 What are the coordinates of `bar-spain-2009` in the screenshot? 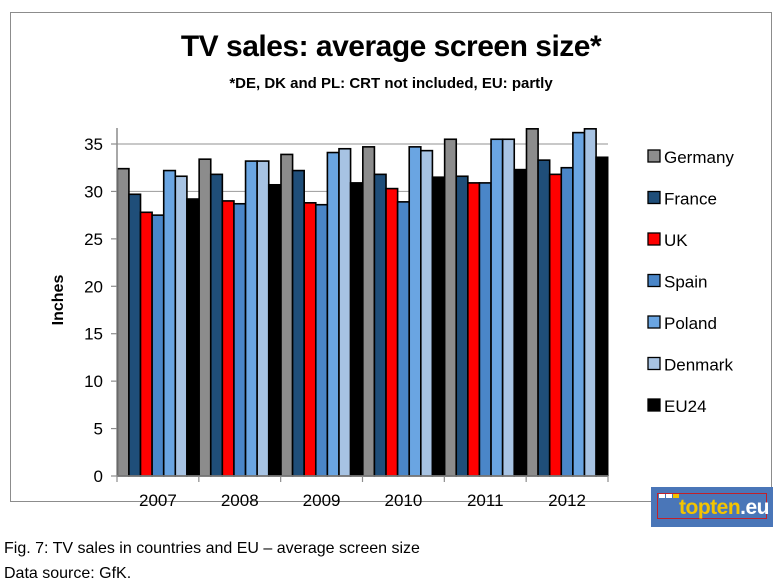 It's located at (321, 340).